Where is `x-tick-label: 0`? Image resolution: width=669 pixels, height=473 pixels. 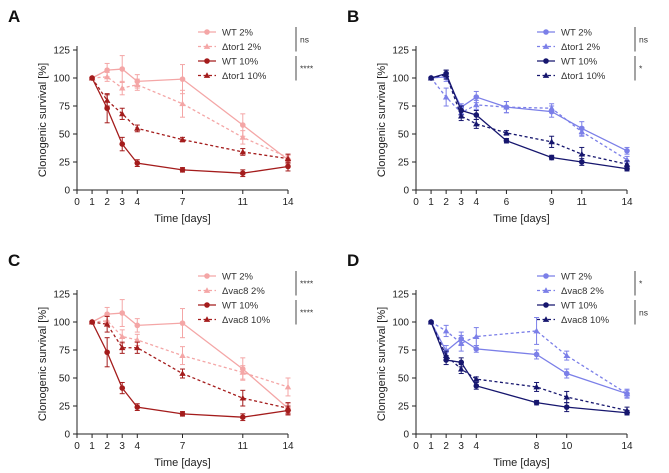 x-tick-label: 0 is located at coordinates (416, 202).